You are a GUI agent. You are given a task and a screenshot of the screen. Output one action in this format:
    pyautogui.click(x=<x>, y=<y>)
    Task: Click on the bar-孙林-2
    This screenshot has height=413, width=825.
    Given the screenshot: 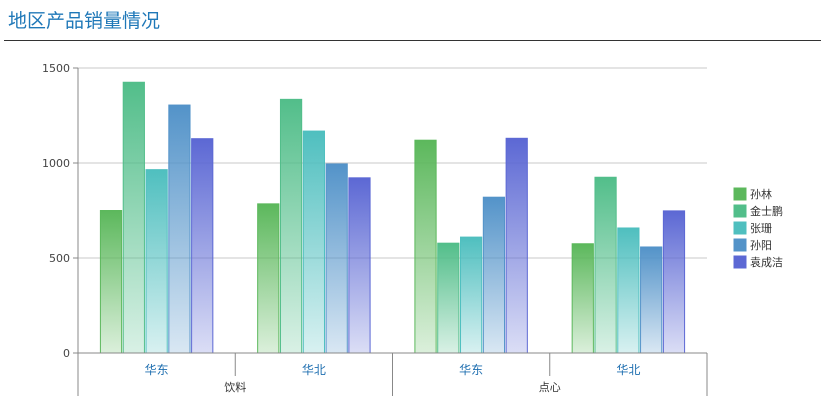 What is the action you would take?
    pyautogui.click(x=425, y=246)
    